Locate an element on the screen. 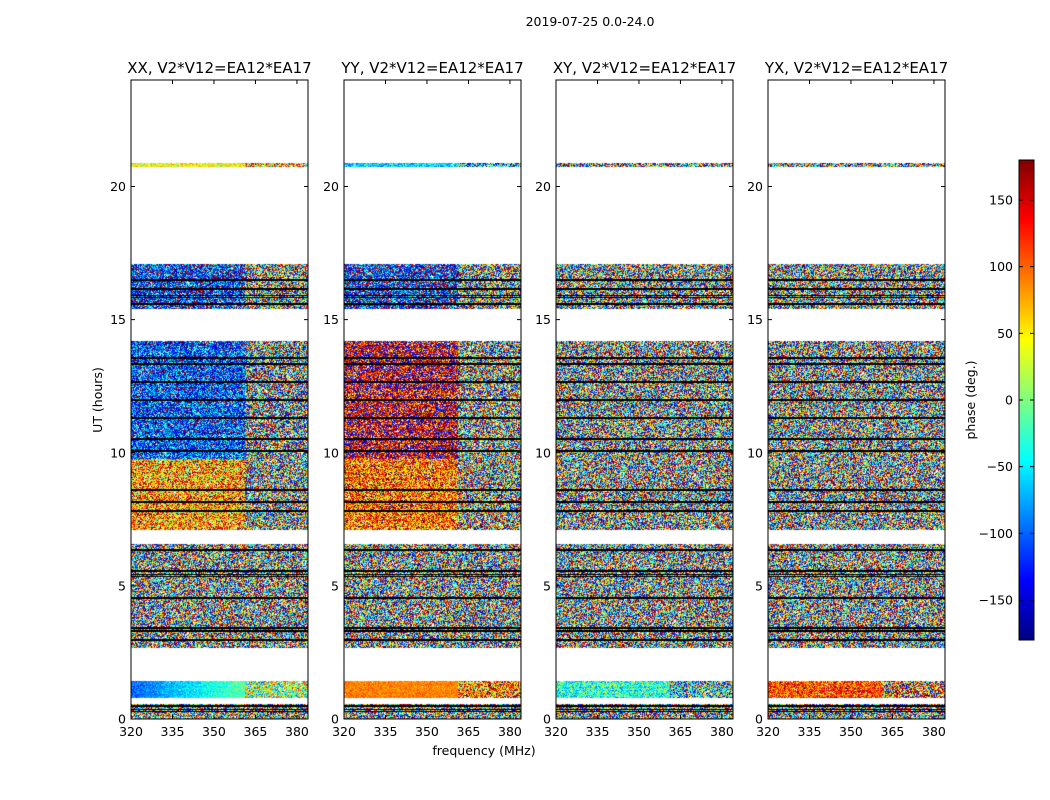  x-axis-label: frequency (MHz) is located at coordinates (483, 750).